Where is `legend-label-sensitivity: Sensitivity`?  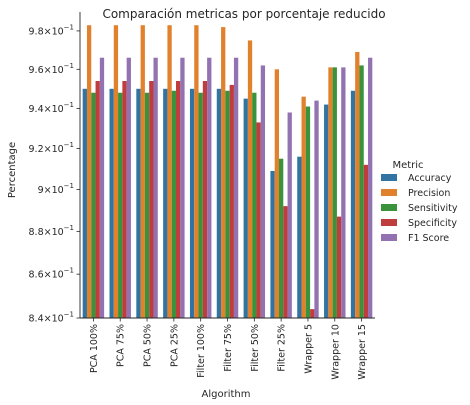
legend-label-sensitivity: Sensitivity is located at coordinates (433, 208).